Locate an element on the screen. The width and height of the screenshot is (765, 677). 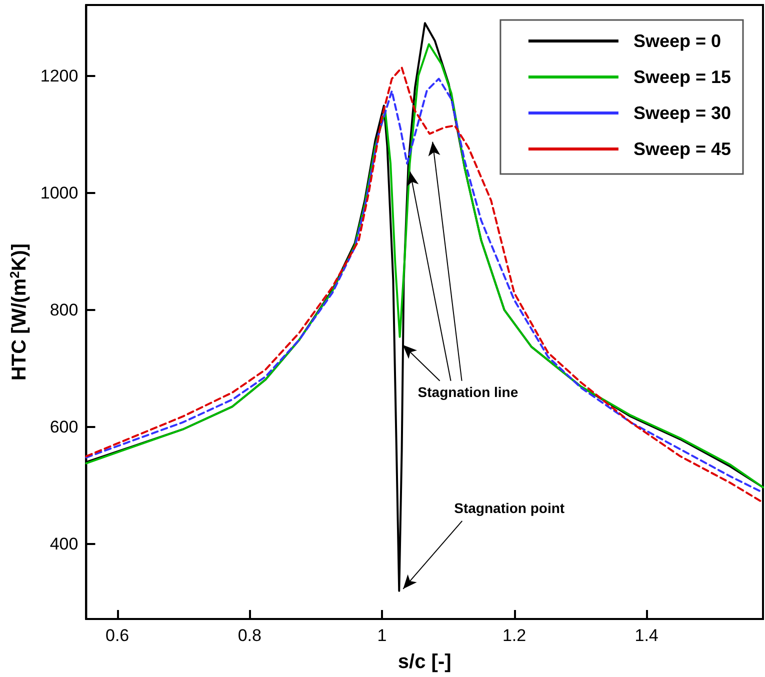
x-axis-title: s/c [-] is located at coordinates (425, 662).